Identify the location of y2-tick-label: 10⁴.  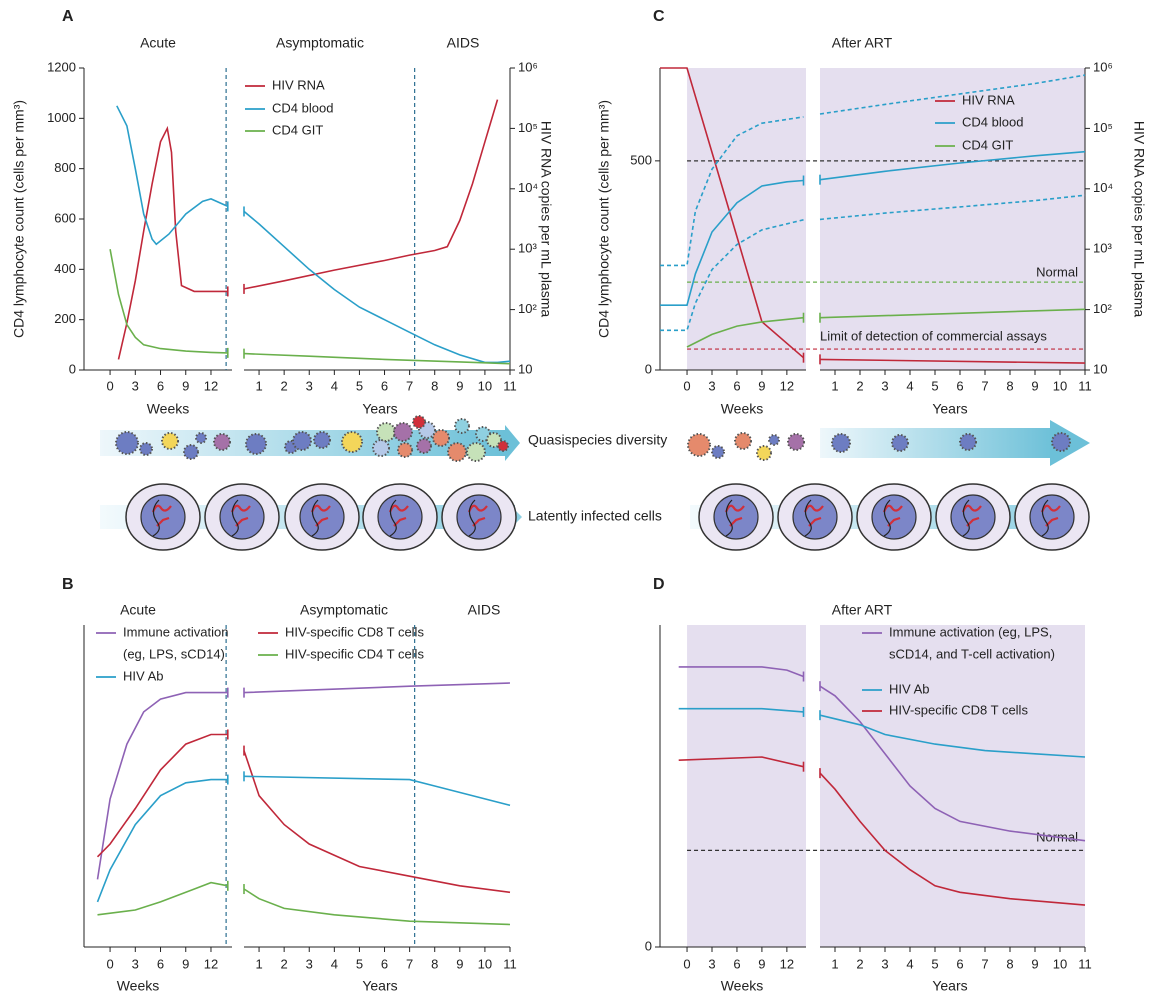
(528, 187).